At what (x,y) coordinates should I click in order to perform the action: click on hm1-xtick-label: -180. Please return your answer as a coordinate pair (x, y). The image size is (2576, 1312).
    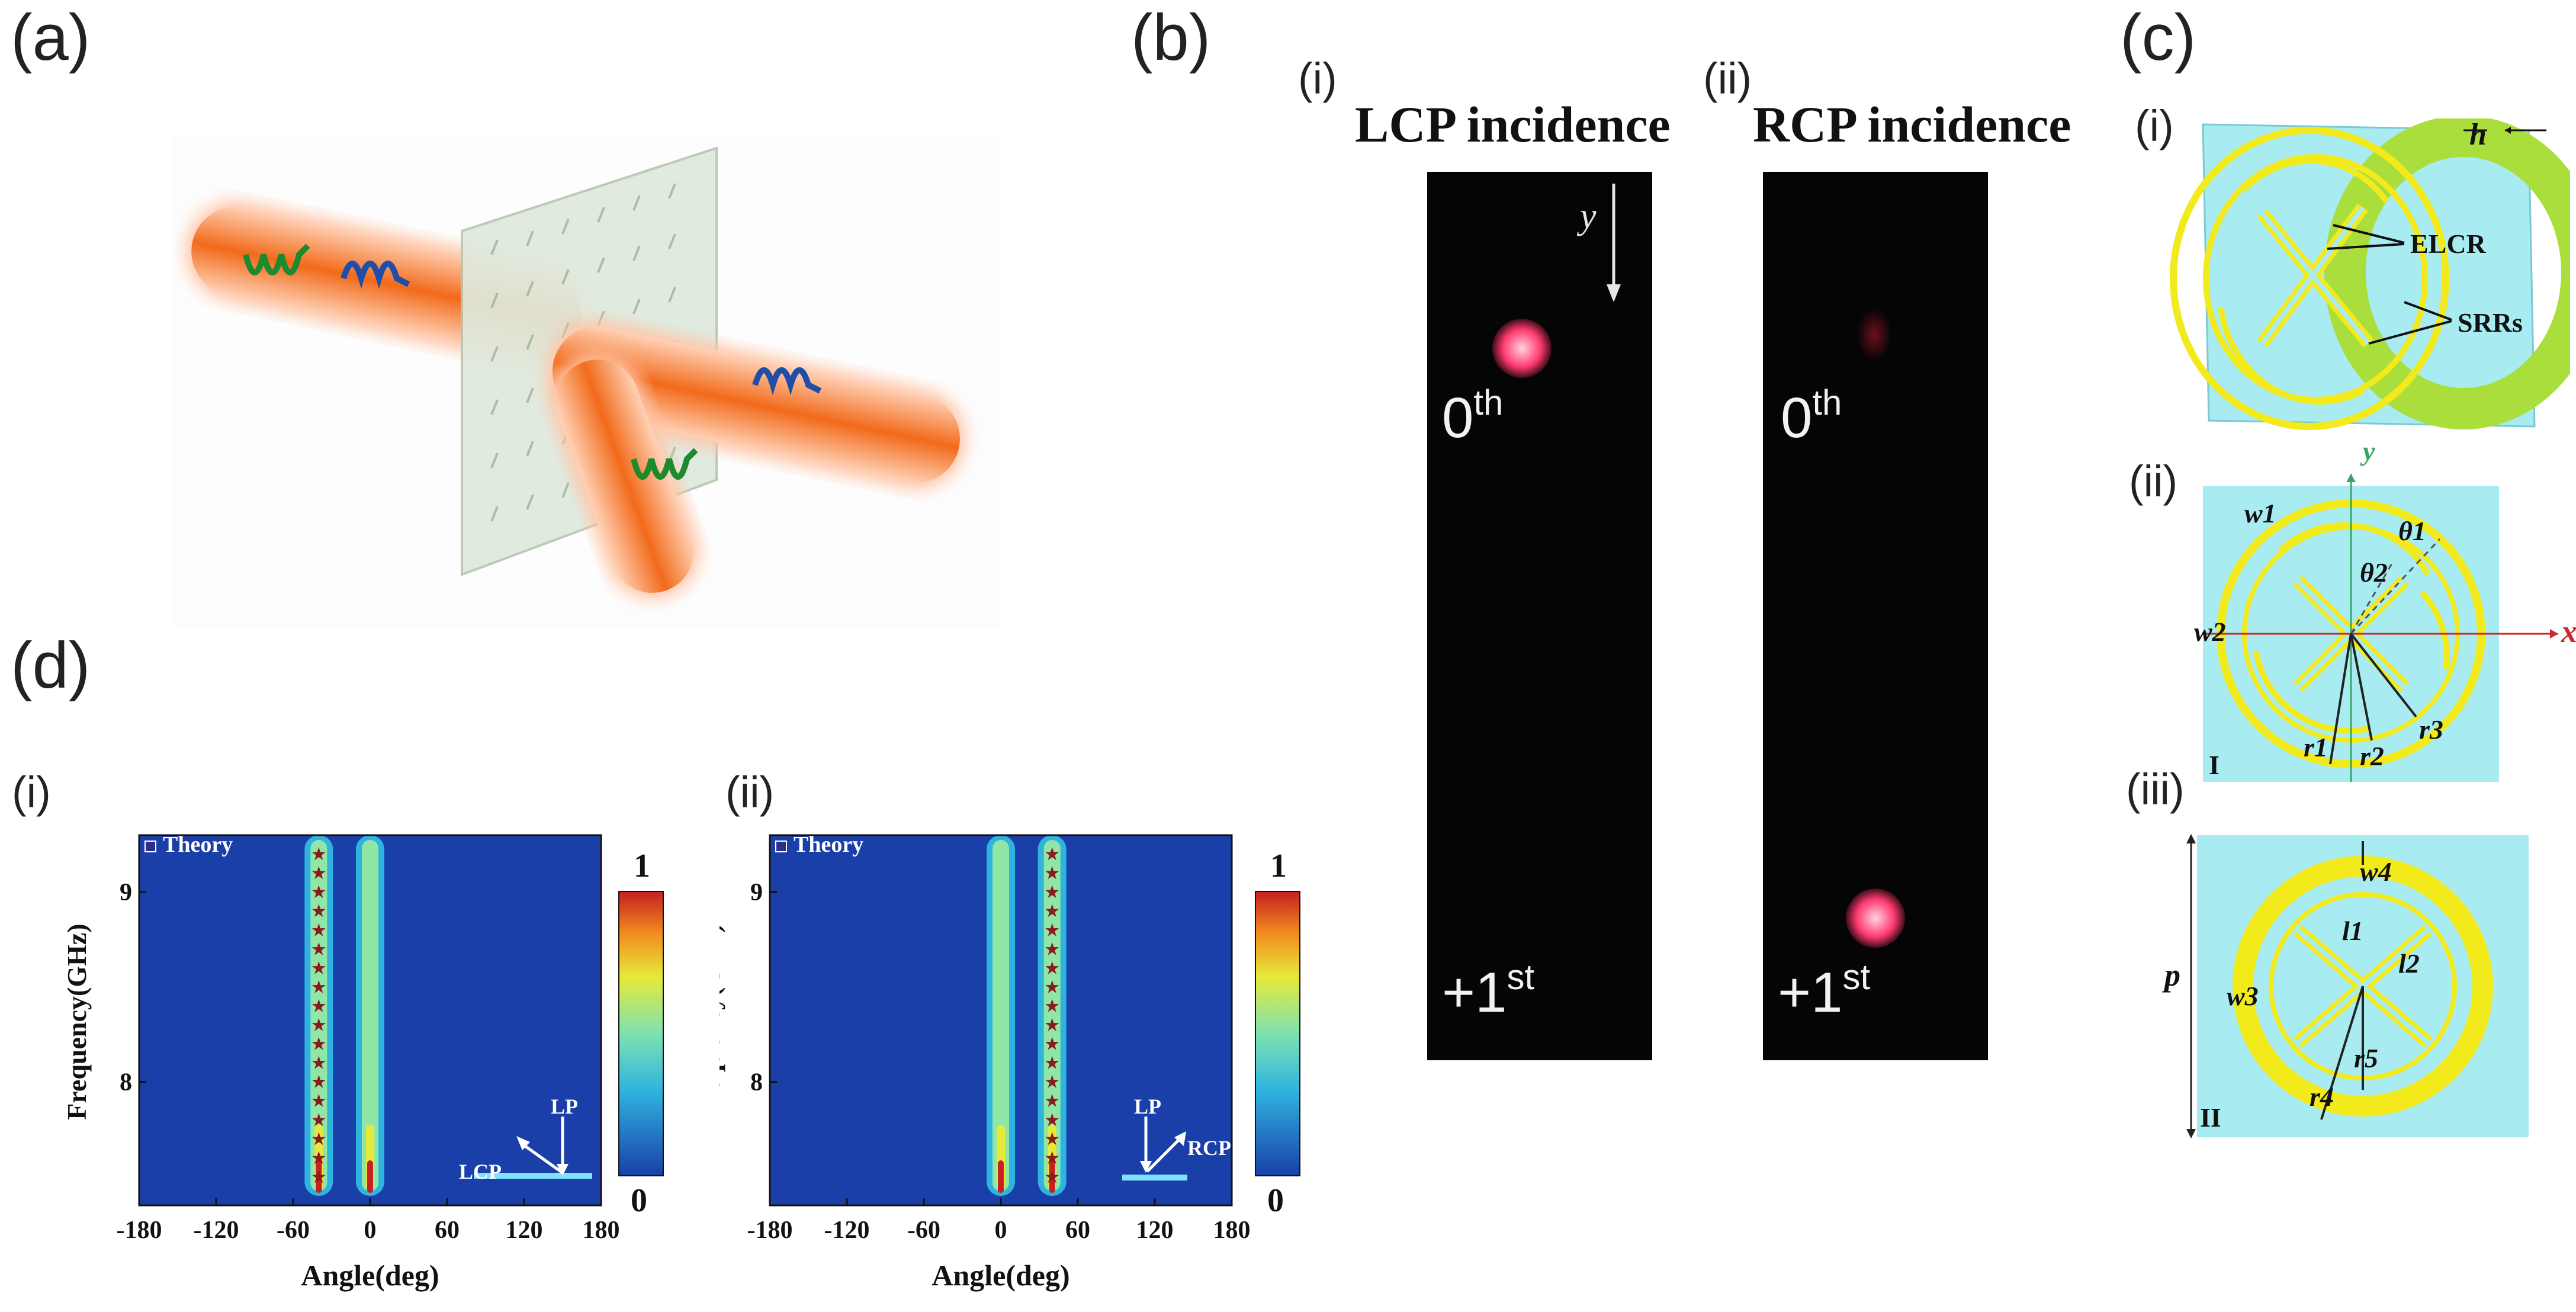
    Looking at the image, I should click on (139, 1230).